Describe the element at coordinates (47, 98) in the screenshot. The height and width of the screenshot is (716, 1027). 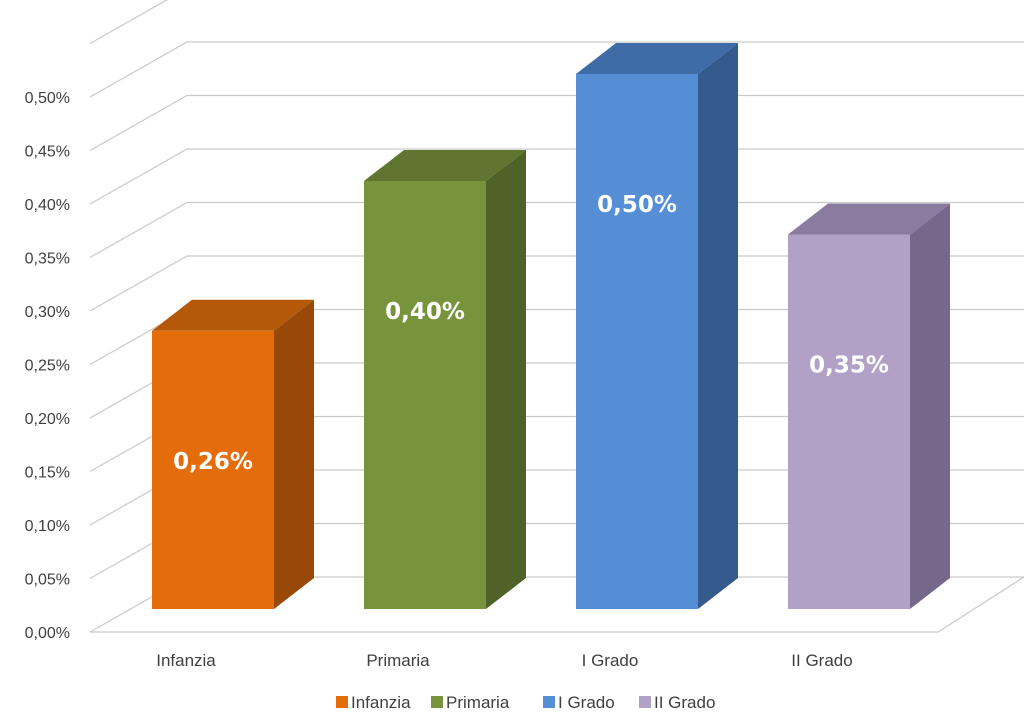
I see `y-tick-label: 0,50%` at that location.